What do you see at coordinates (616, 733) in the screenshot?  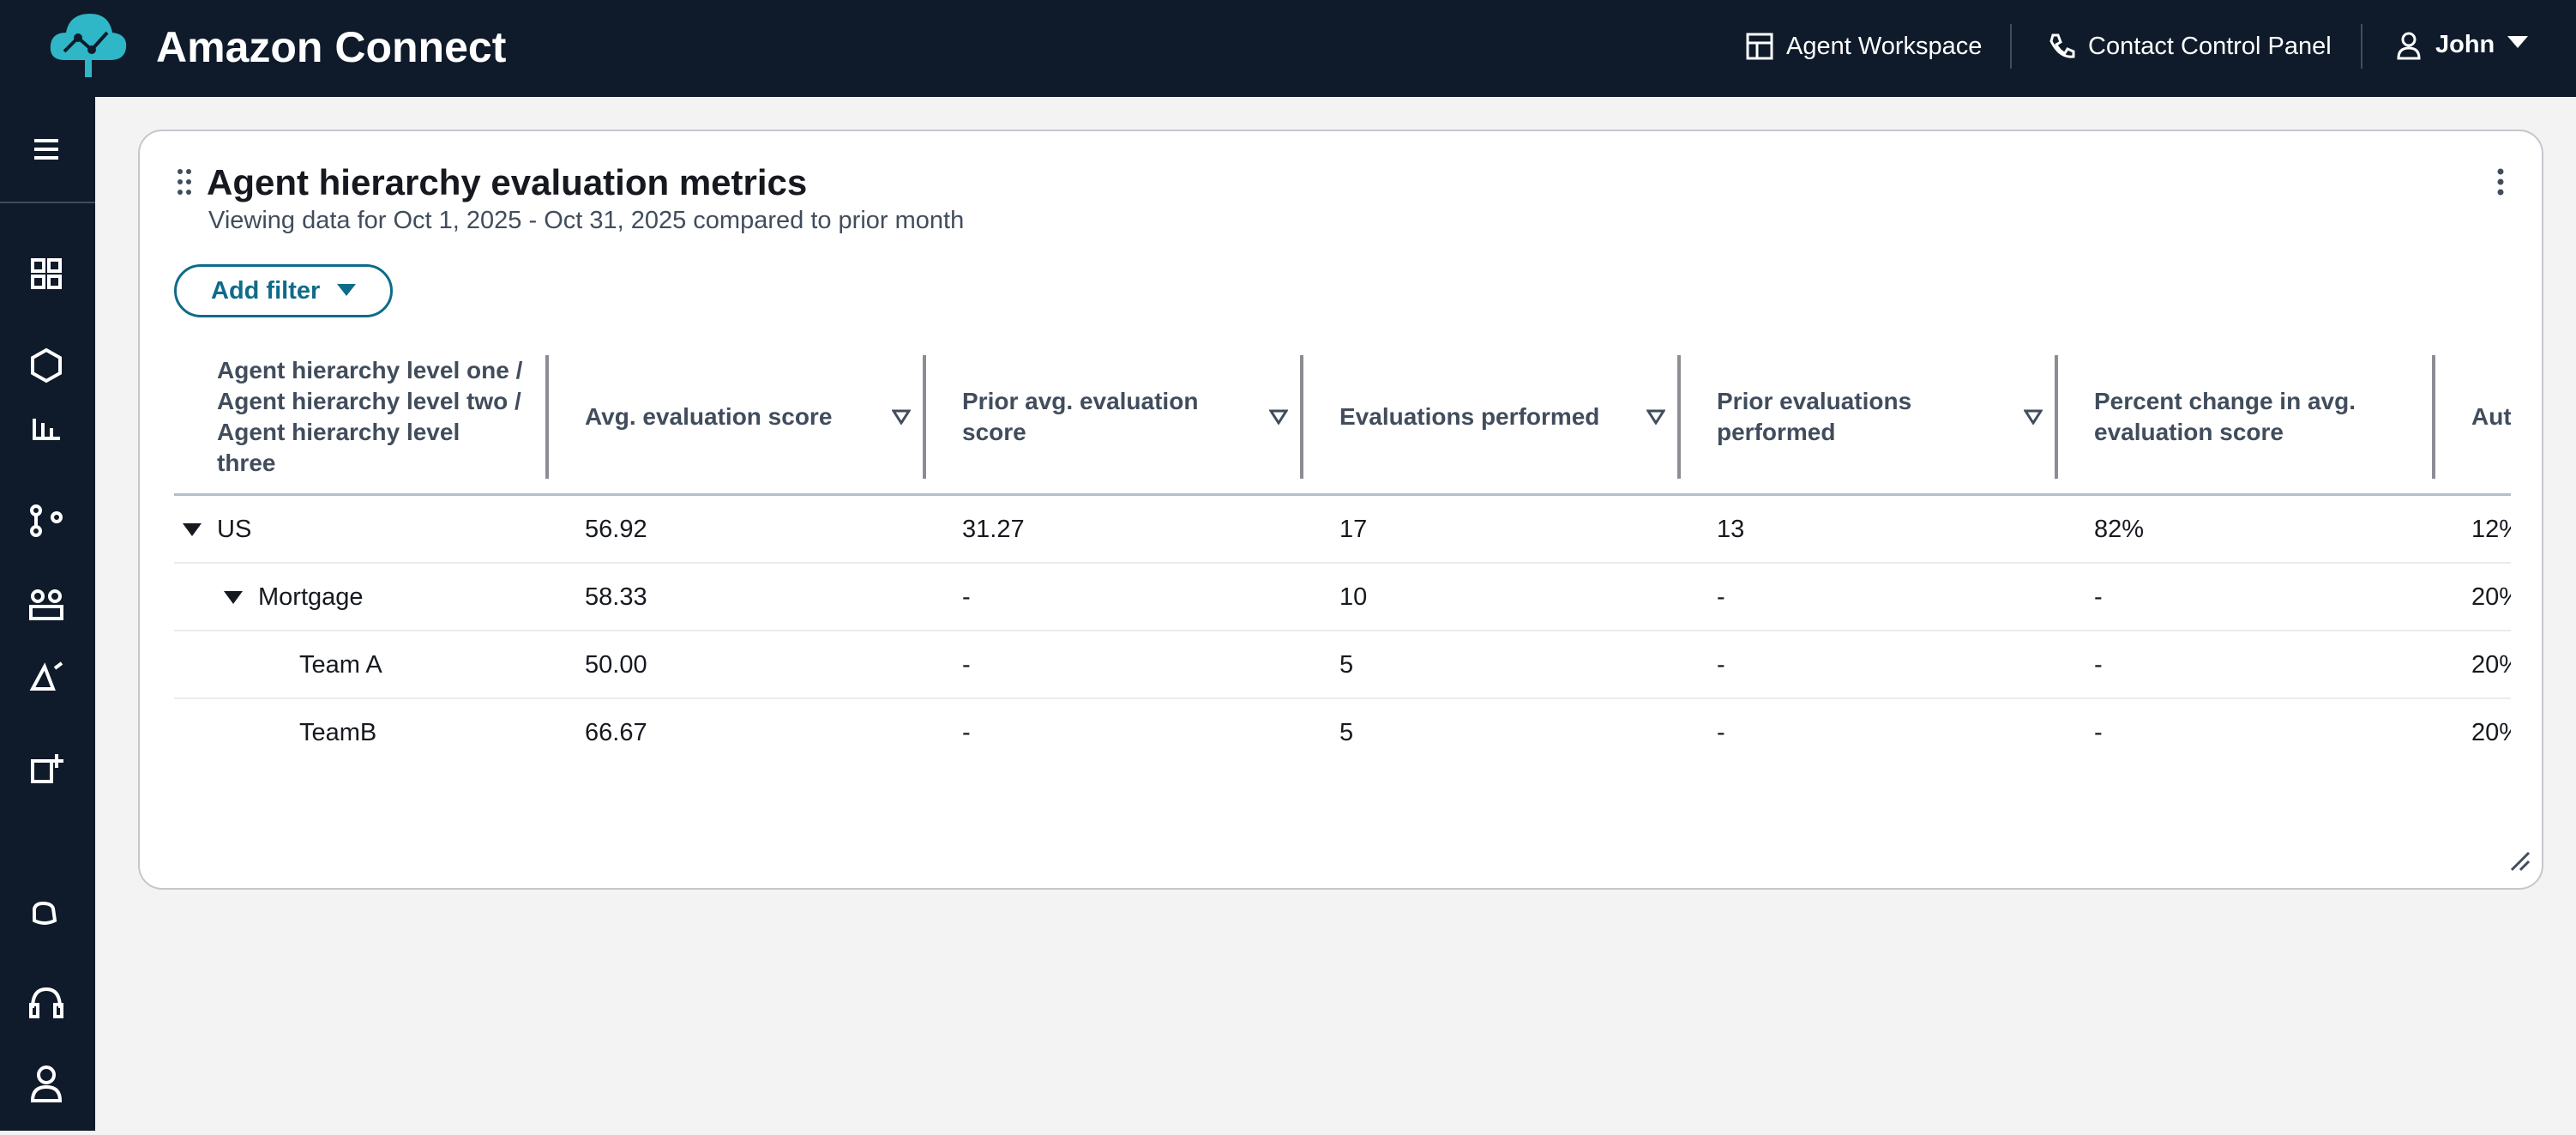 I see `table-cell: 66.67` at bounding box center [616, 733].